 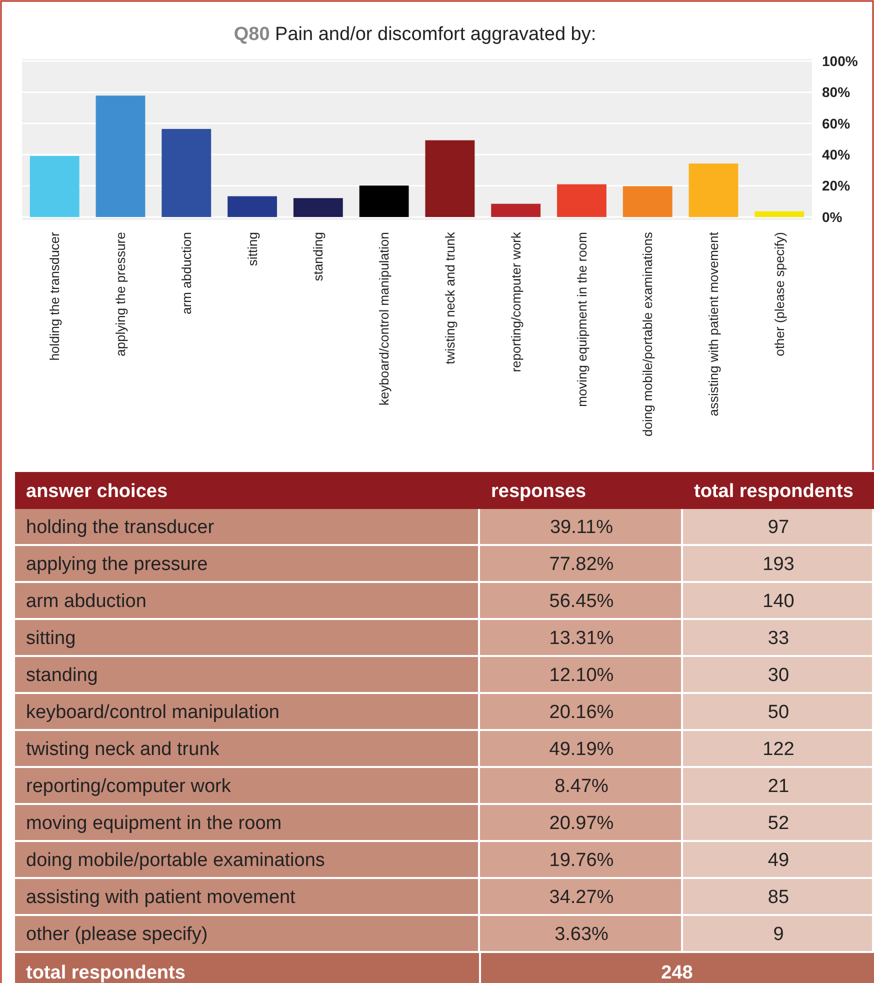 What do you see at coordinates (677, 972) in the screenshot?
I see `text: 248` at bounding box center [677, 972].